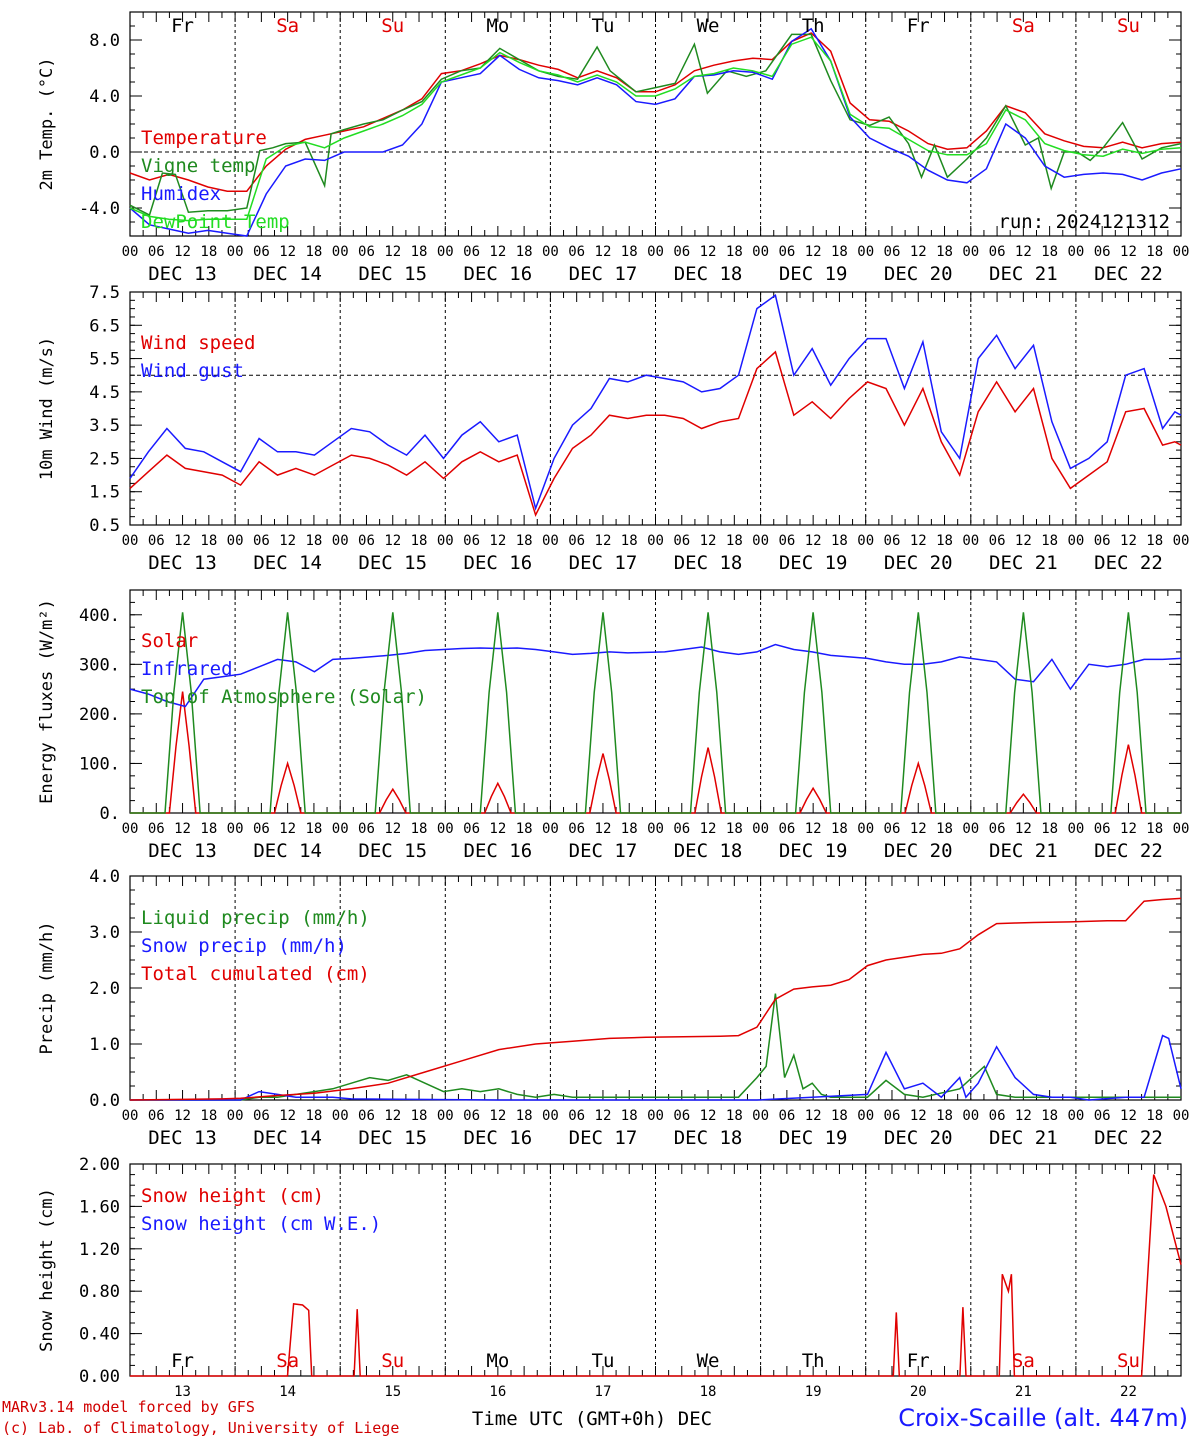  I want to click on legend-entry: Total cumulated (cm), so click(255, 974).